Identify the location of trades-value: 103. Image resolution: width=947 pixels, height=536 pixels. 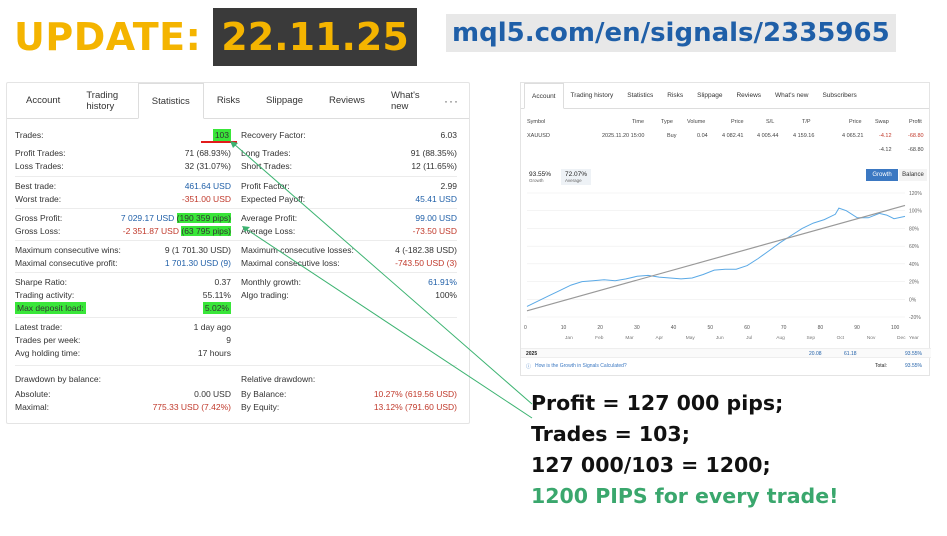
(221, 135).